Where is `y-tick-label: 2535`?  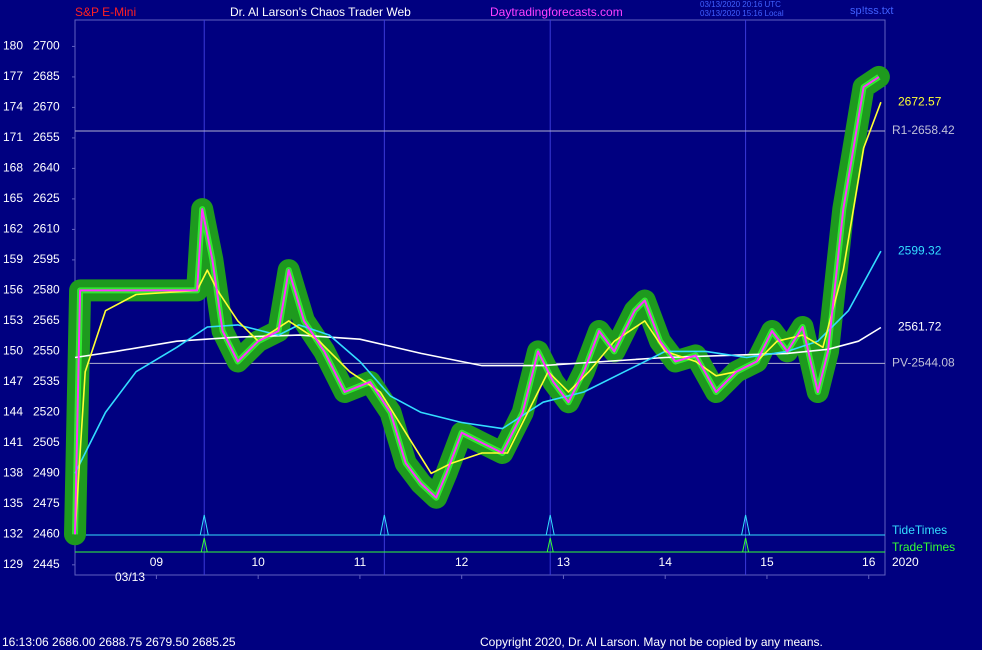 y-tick-label: 2535 is located at coordinates (46, 381).